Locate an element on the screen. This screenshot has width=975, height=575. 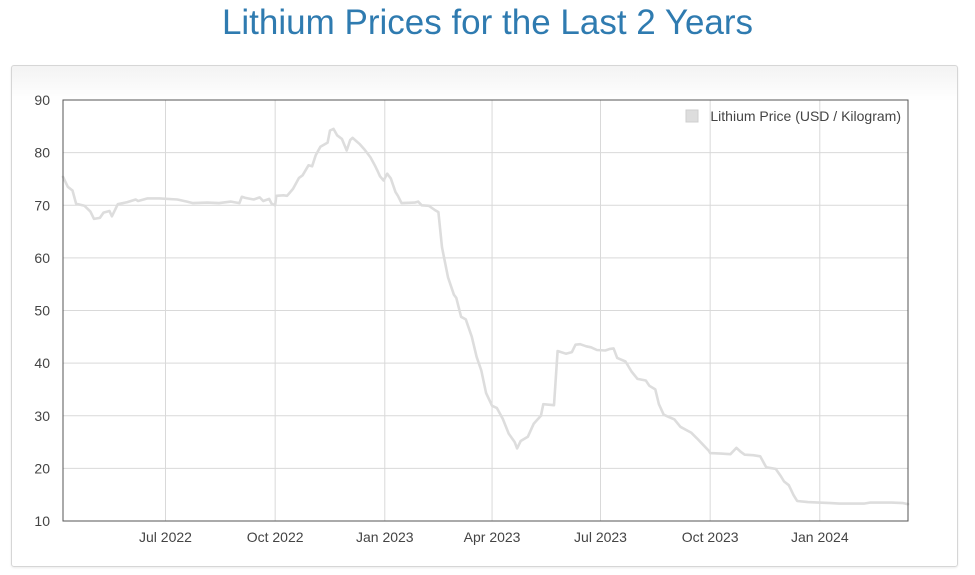
x-tick-label: Jan 2023 is located at coordinates (385, 537).